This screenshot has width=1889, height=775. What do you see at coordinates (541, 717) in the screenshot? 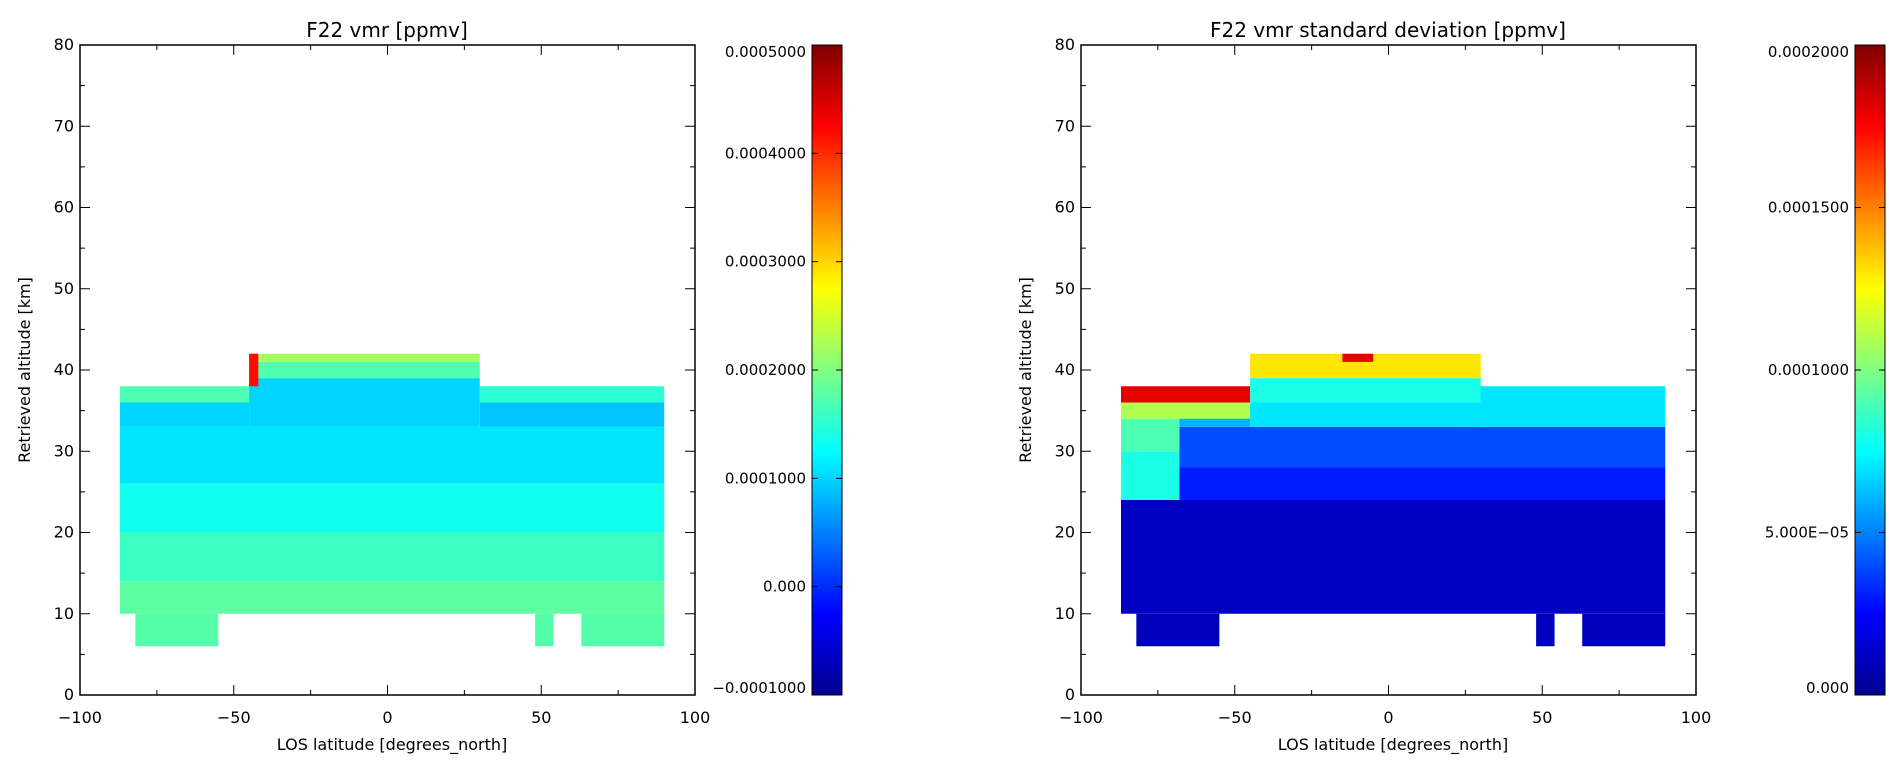
I see `vmr-x-tick-label: 50` at bounding box center [541, 717].